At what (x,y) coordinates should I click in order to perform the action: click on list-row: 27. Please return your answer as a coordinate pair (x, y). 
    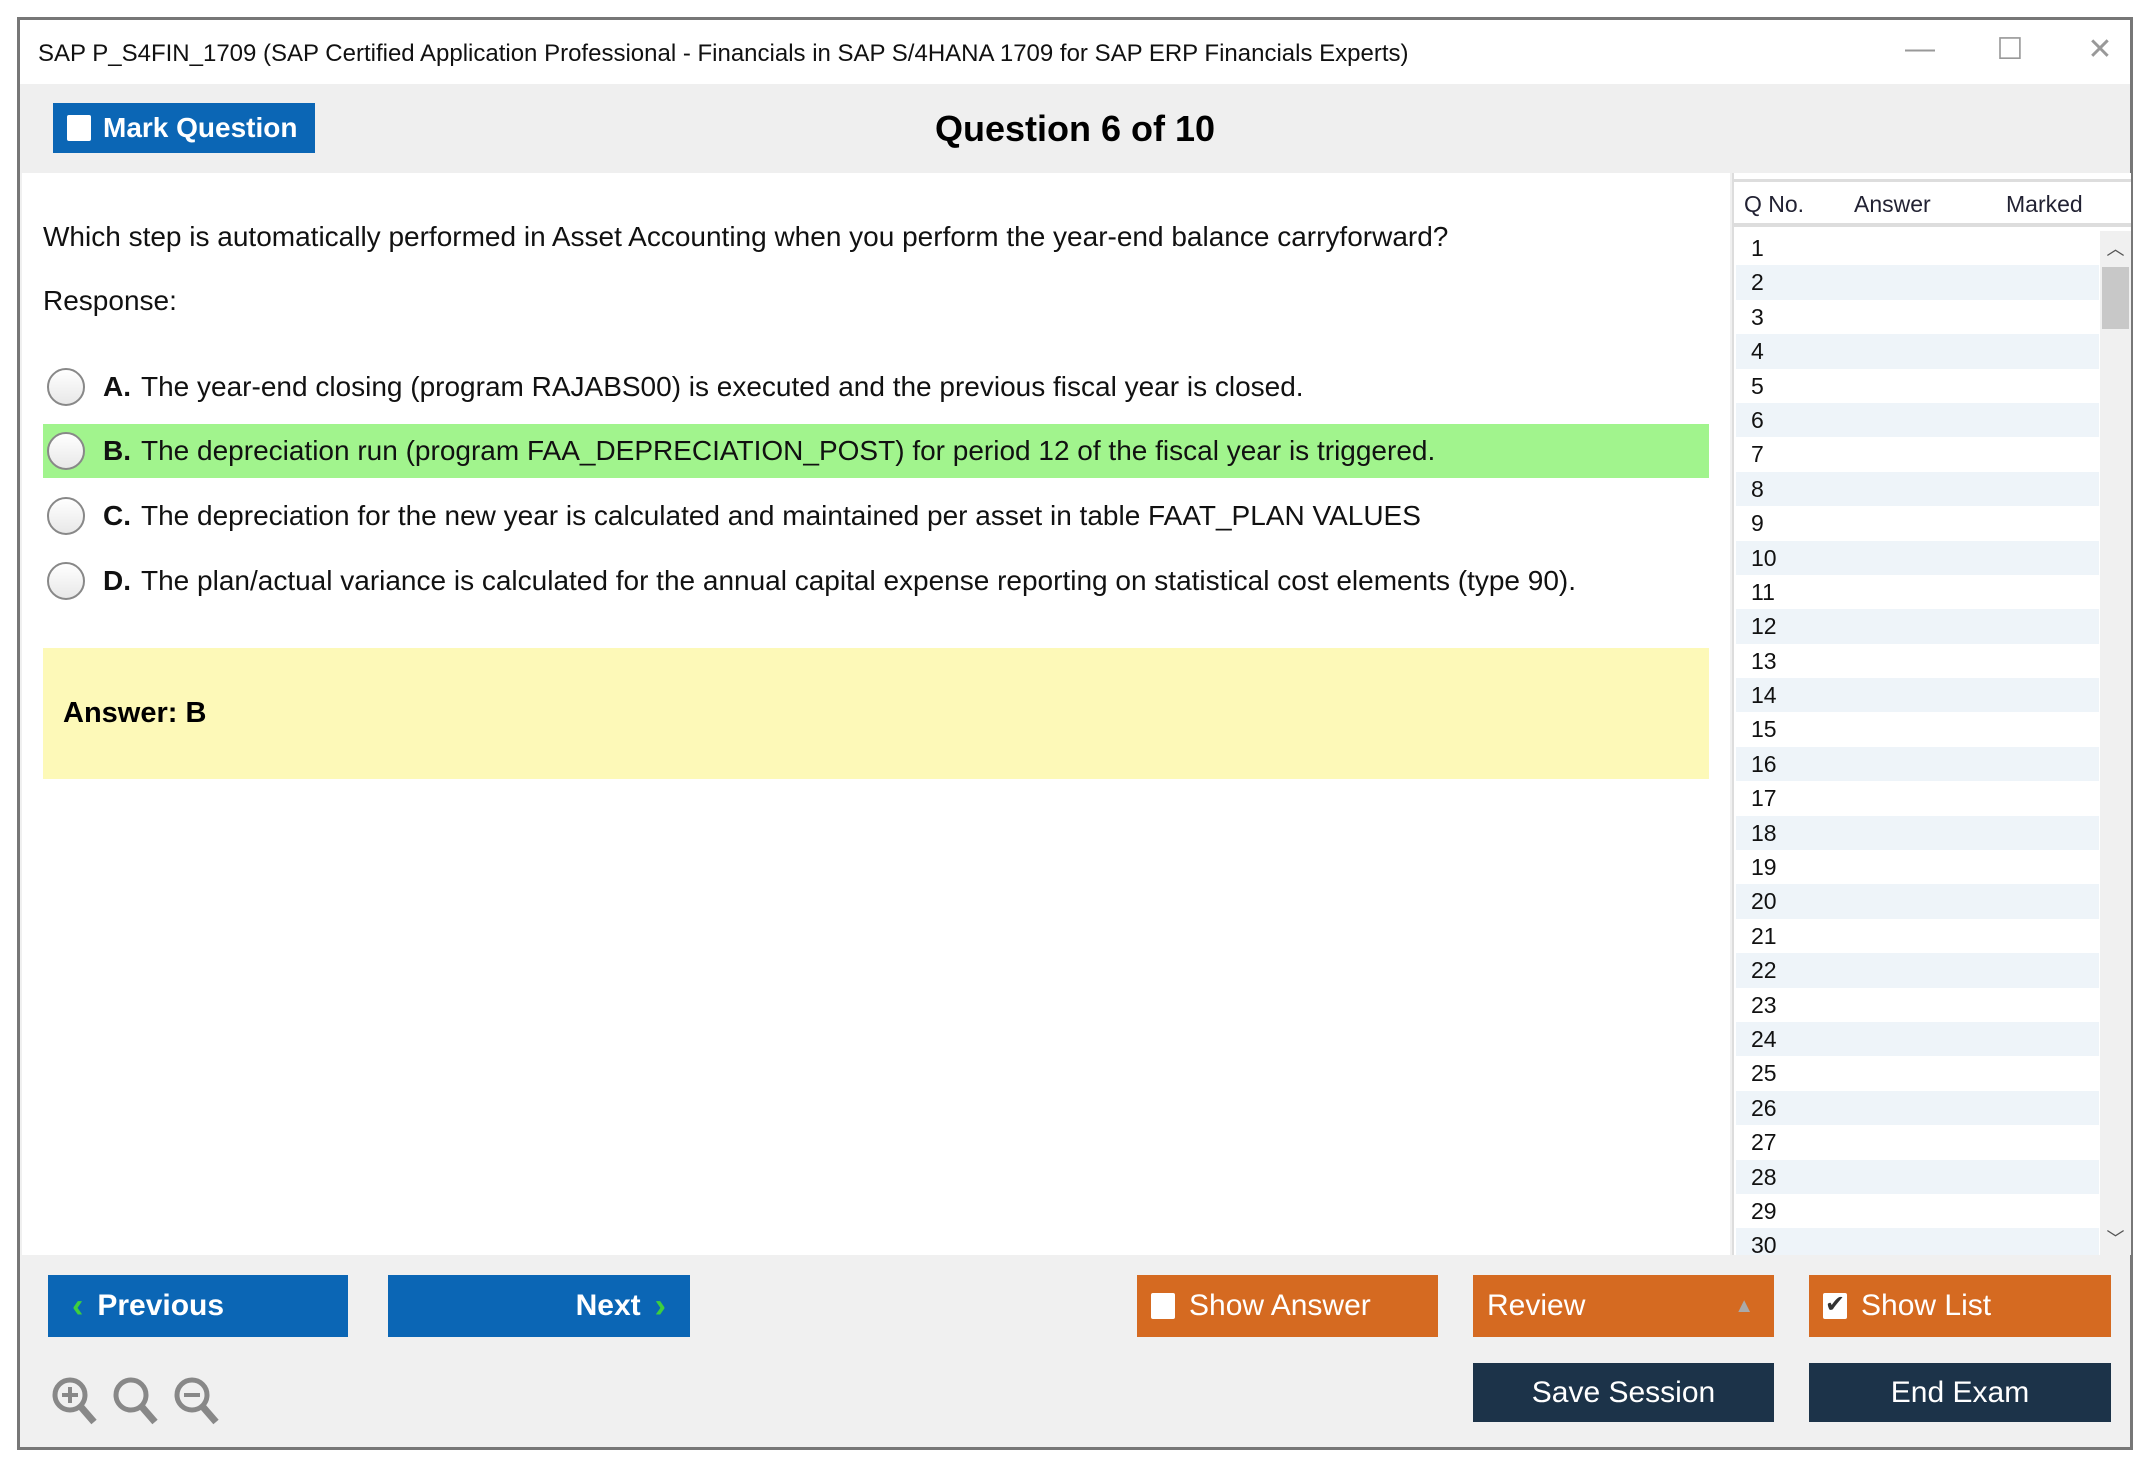
    Looking at the image, I should click on (1764, 1142).